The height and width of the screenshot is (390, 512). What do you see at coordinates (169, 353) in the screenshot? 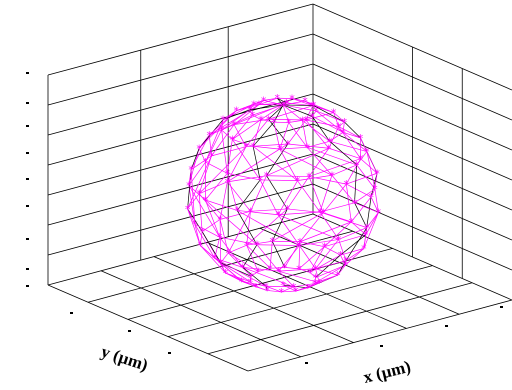
I see `y-tick` at bounding box center [169, 353].